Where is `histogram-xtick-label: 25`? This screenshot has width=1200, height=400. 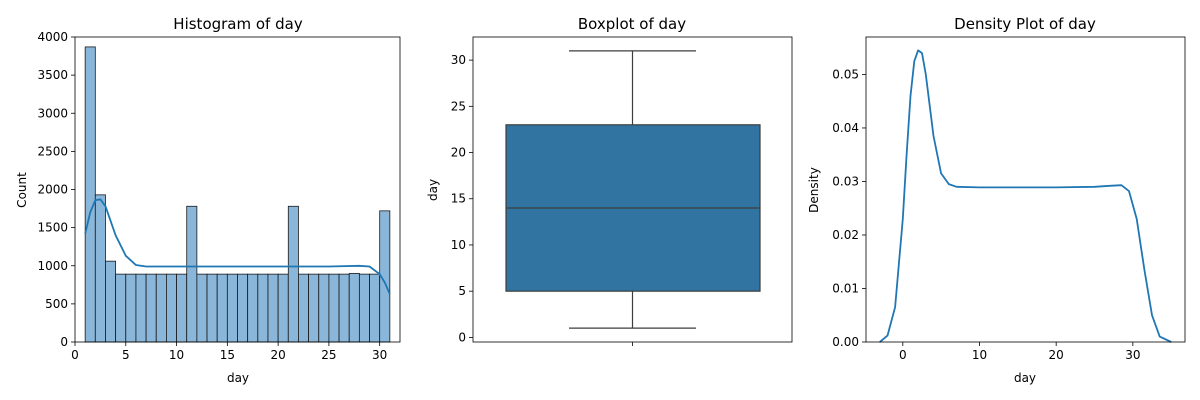 histogram-xtick-label: 25 is located at coordinates (328, 355).